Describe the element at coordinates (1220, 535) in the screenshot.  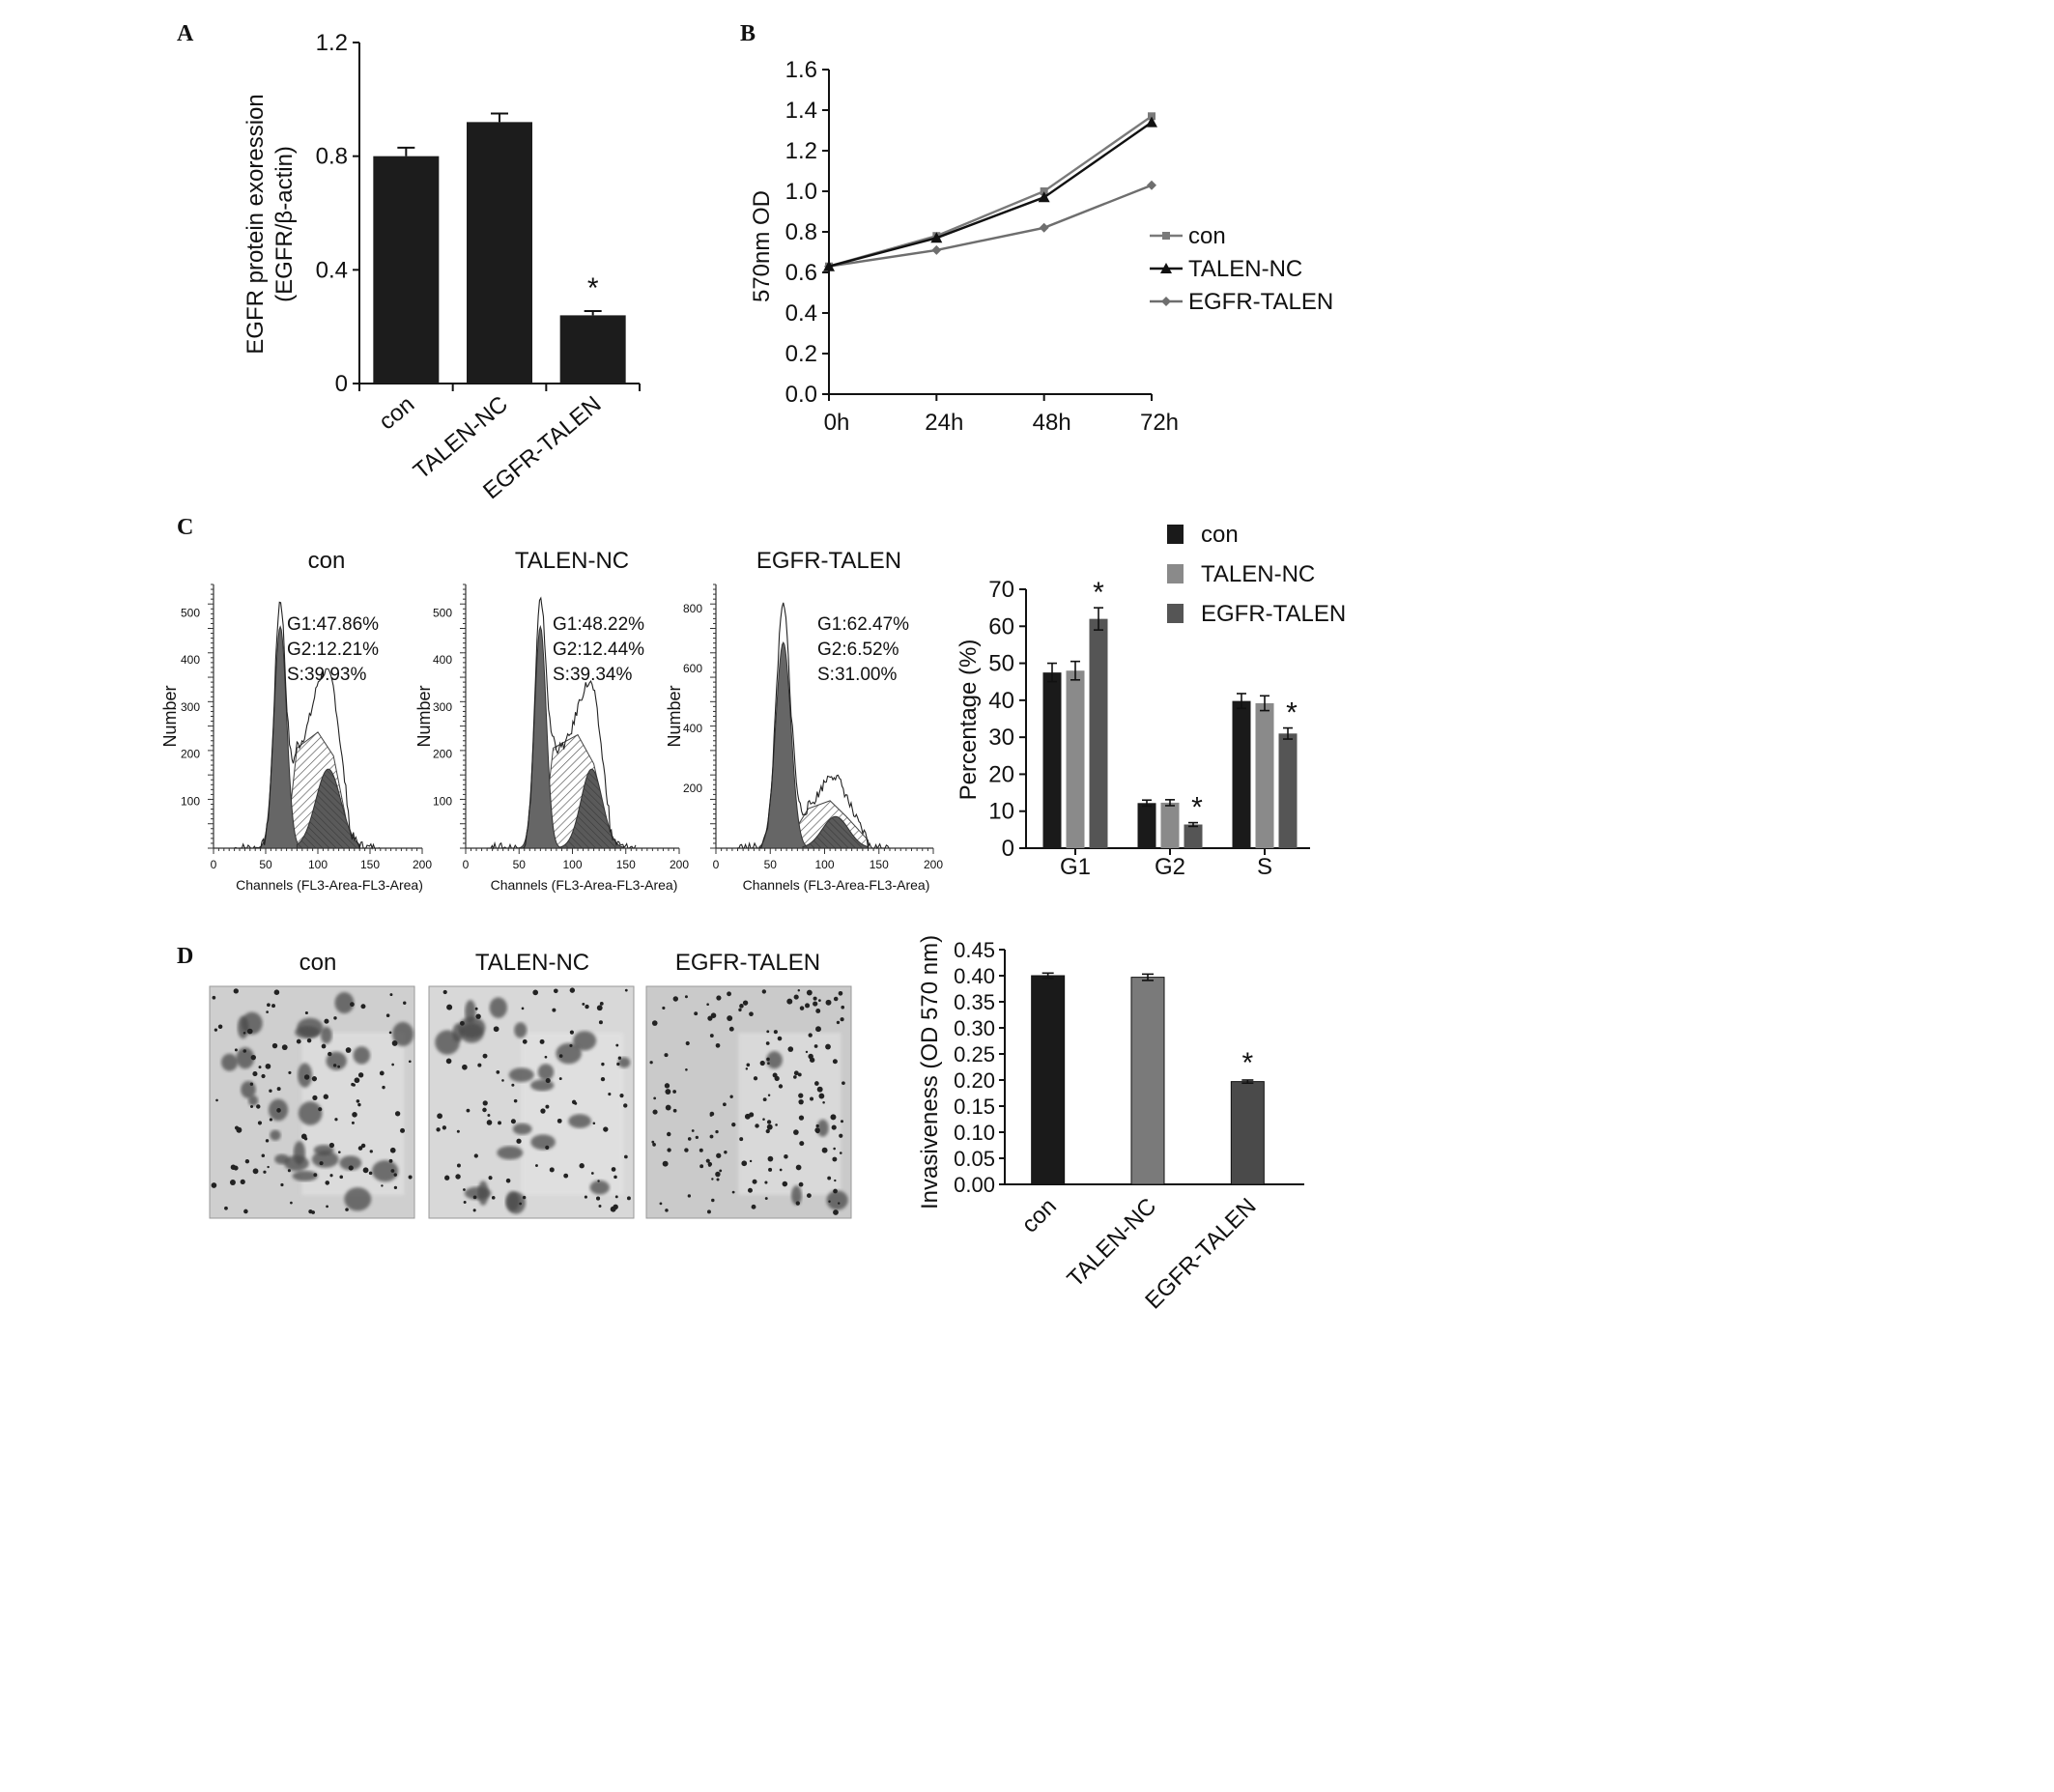
I see `panel-c-legend-label: con` at that location.